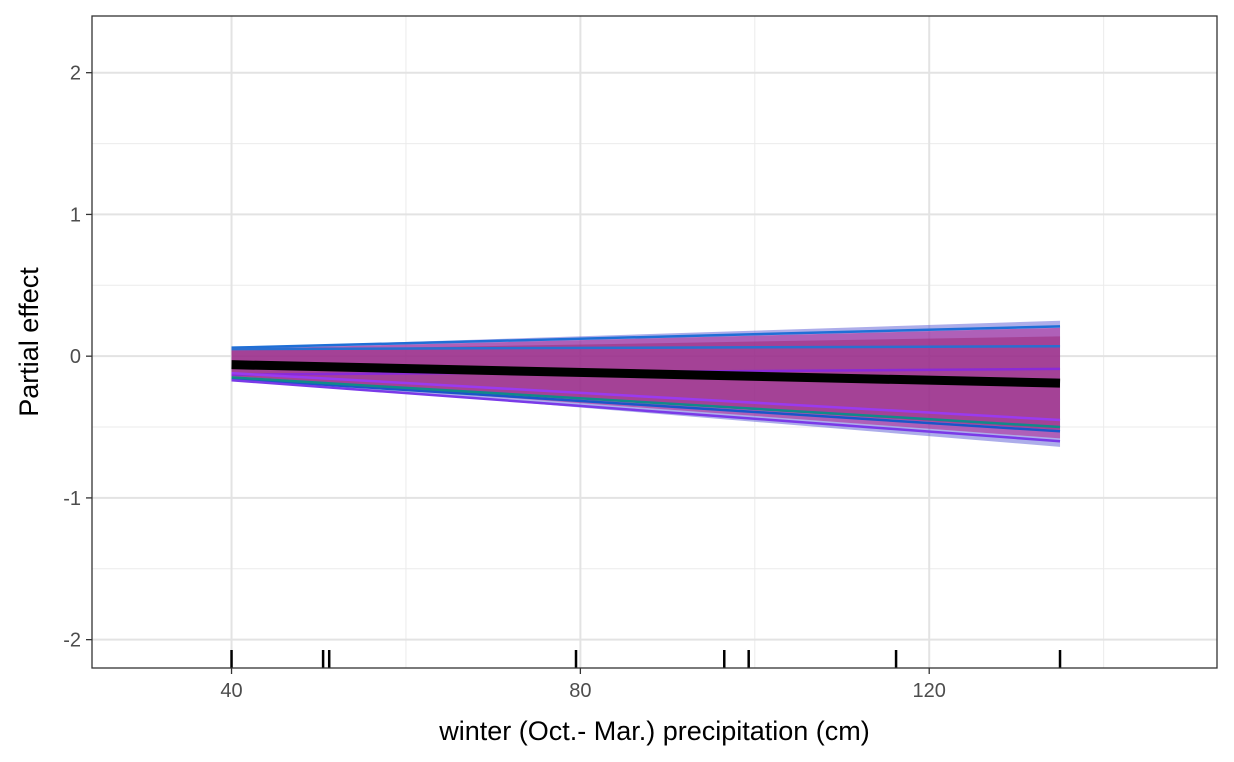 Image resolution: width=1234 pixels, height=762 pixels. I want to click on confidence-ribbons, so click(646, 383).